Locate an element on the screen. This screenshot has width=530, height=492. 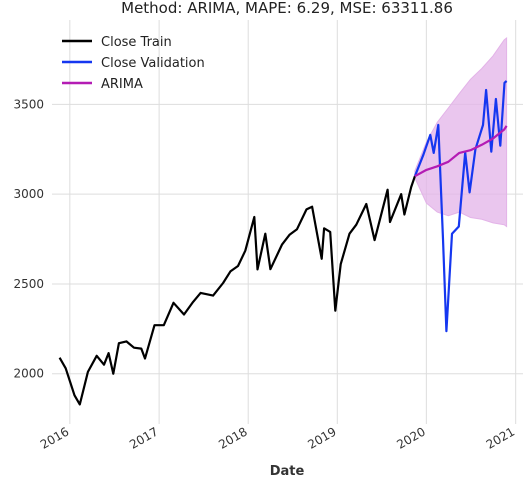
series-line-arima is located at coordinates (461, 151).